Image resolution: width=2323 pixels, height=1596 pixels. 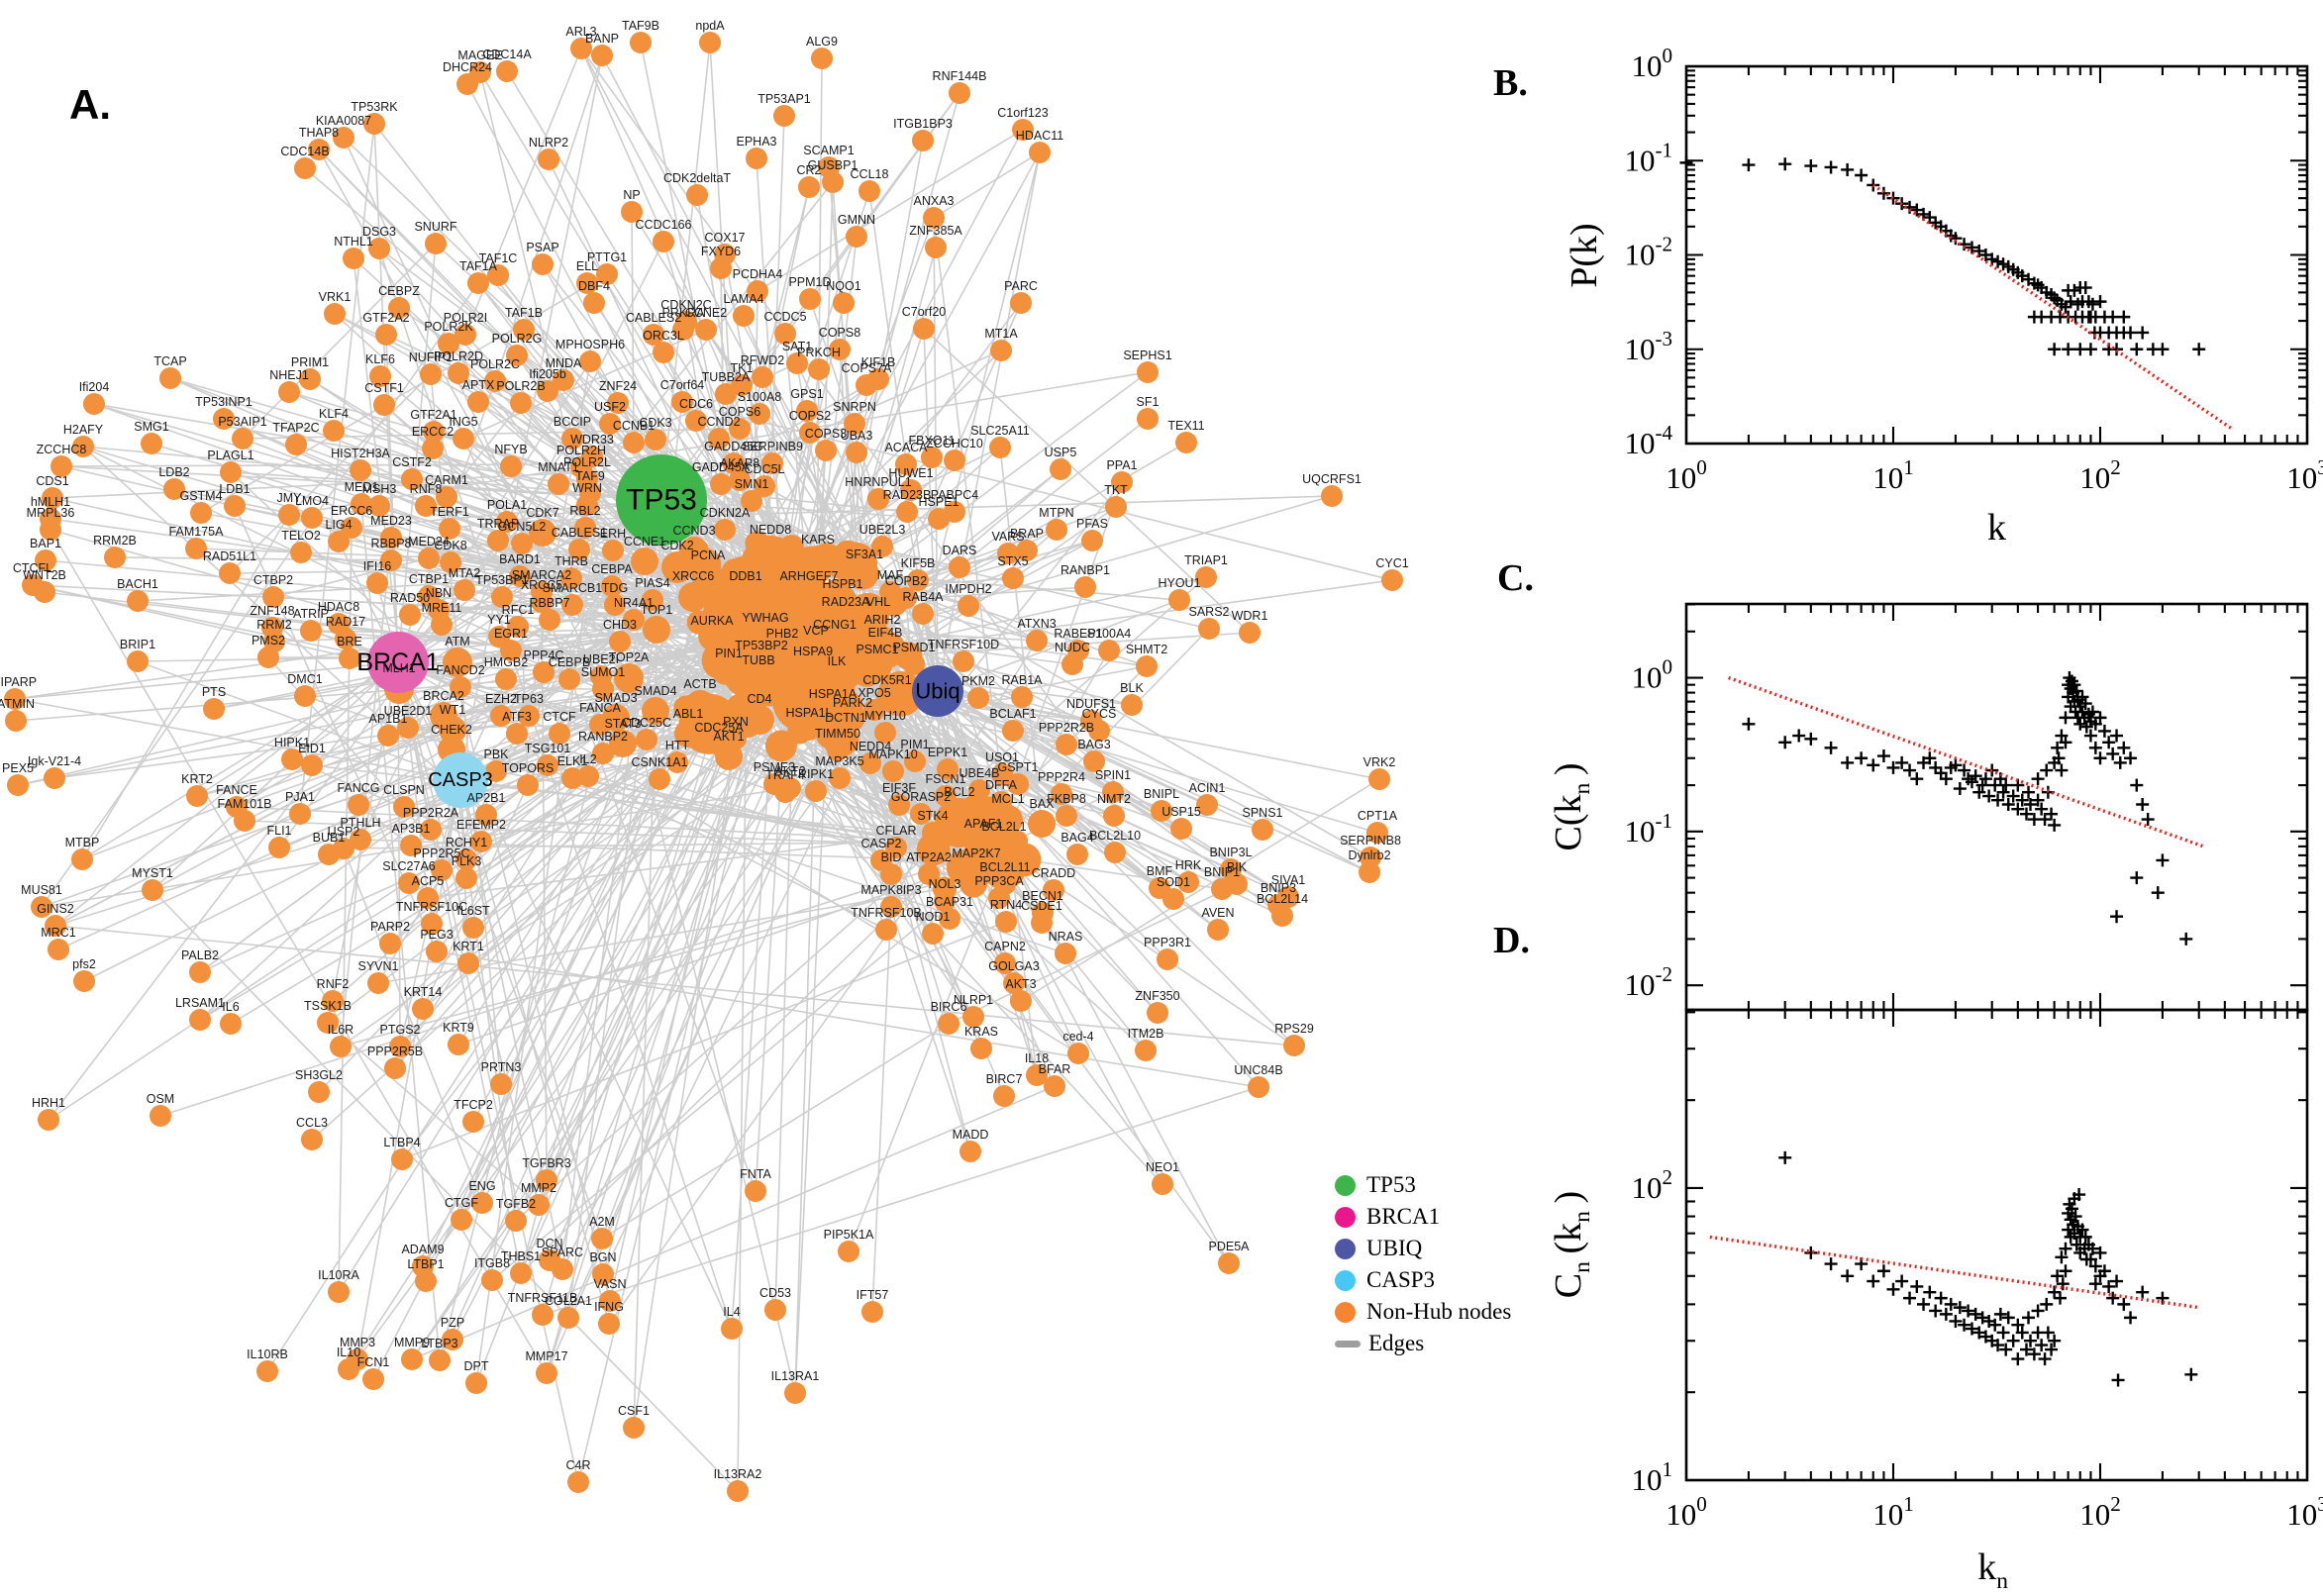 What do you see at coordinates (137, 584) in the screenshot?
I see `gene-label: BACH1` at bounding box center [137, 584].